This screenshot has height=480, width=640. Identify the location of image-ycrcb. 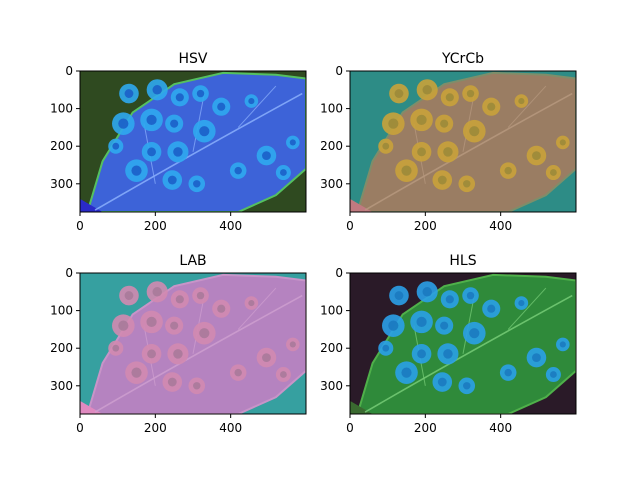
(463, 141).